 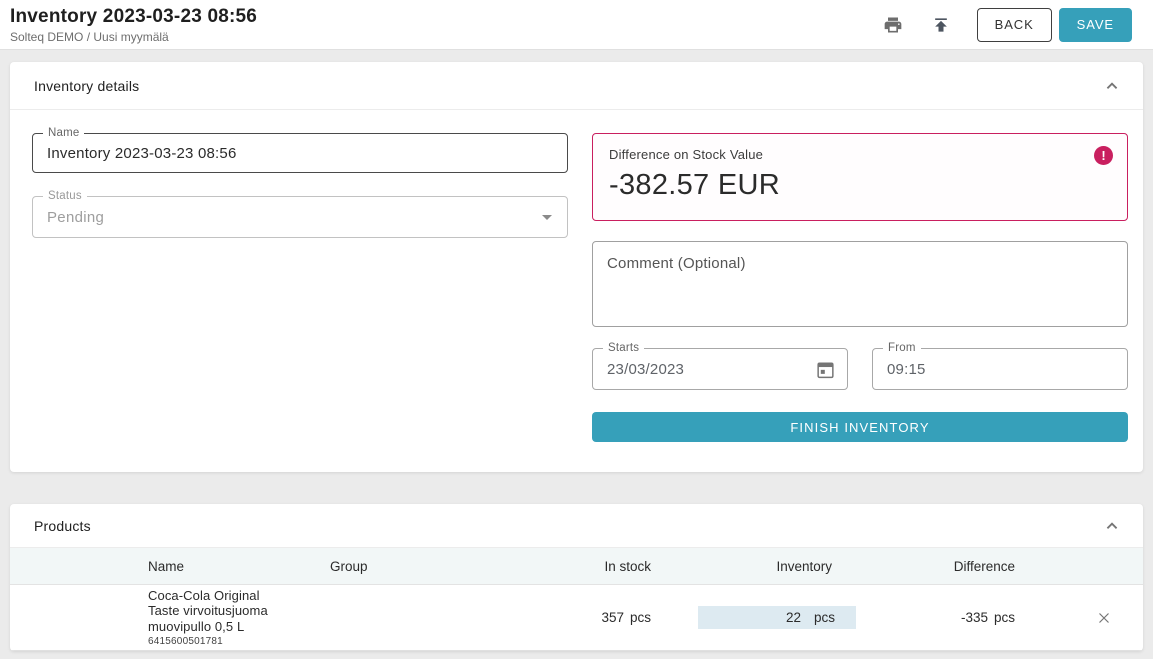 What do you see at coordinates (935, 617) in the screenshot?
I see `difference-cell: -335 pcs` at bounding box center [935, 617].